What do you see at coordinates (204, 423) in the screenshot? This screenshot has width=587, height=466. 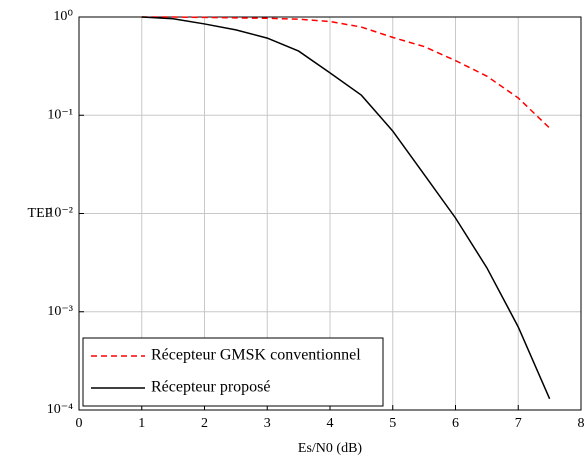 I see `x-tick-label: 2` at bounding box center [204, 423].